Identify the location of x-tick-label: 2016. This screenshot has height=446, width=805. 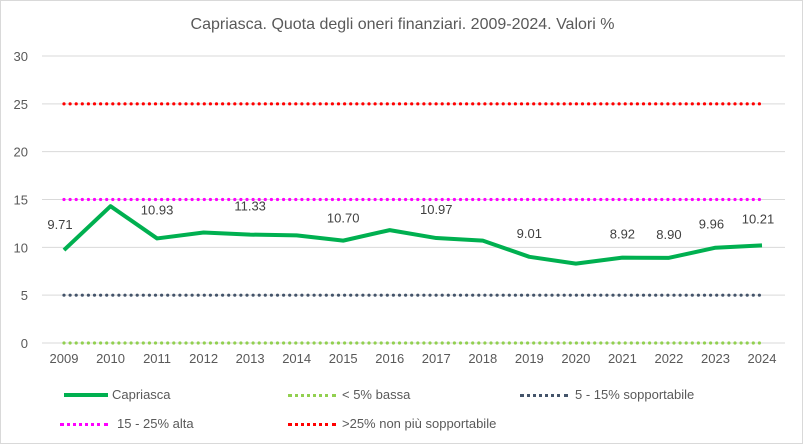
(389, 358).